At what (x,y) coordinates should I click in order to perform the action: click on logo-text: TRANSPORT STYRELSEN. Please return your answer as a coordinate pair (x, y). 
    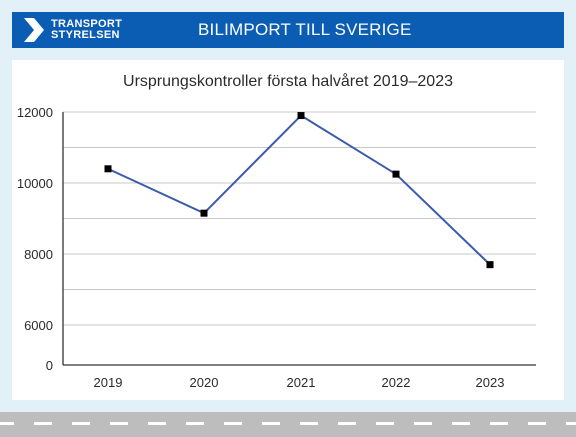
    Looking at the image, I should click on (86, 30).